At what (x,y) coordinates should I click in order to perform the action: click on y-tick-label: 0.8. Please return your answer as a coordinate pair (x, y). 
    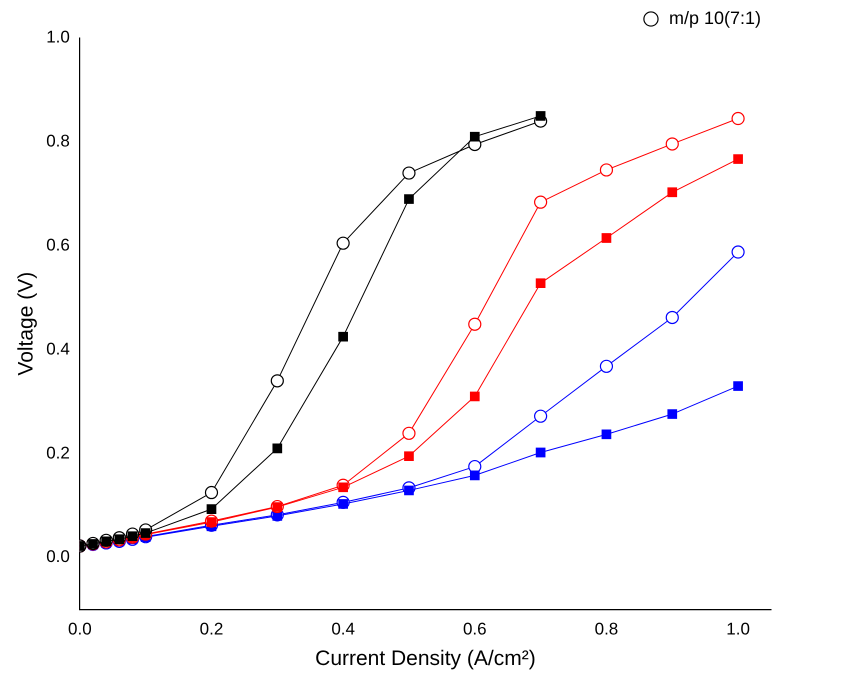
    Looking at the image, I should click on (58, 141).